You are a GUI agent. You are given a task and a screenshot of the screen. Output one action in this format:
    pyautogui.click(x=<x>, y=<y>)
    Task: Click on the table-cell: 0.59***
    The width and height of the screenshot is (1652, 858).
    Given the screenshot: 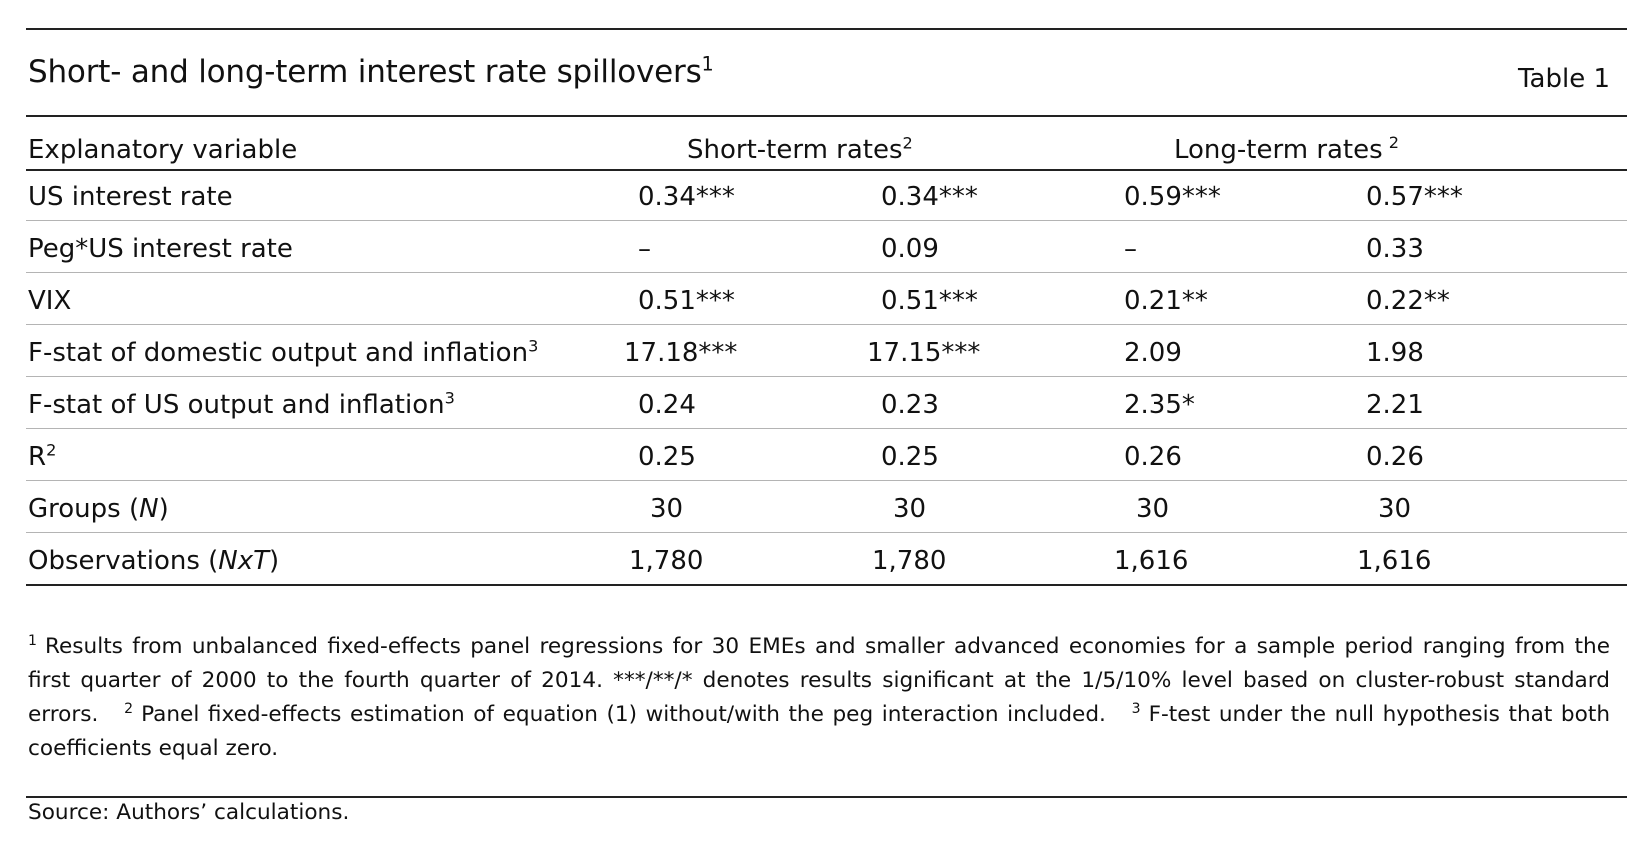 What is the action you would take?
    pyautogui.click(x=1172, y=197)
    